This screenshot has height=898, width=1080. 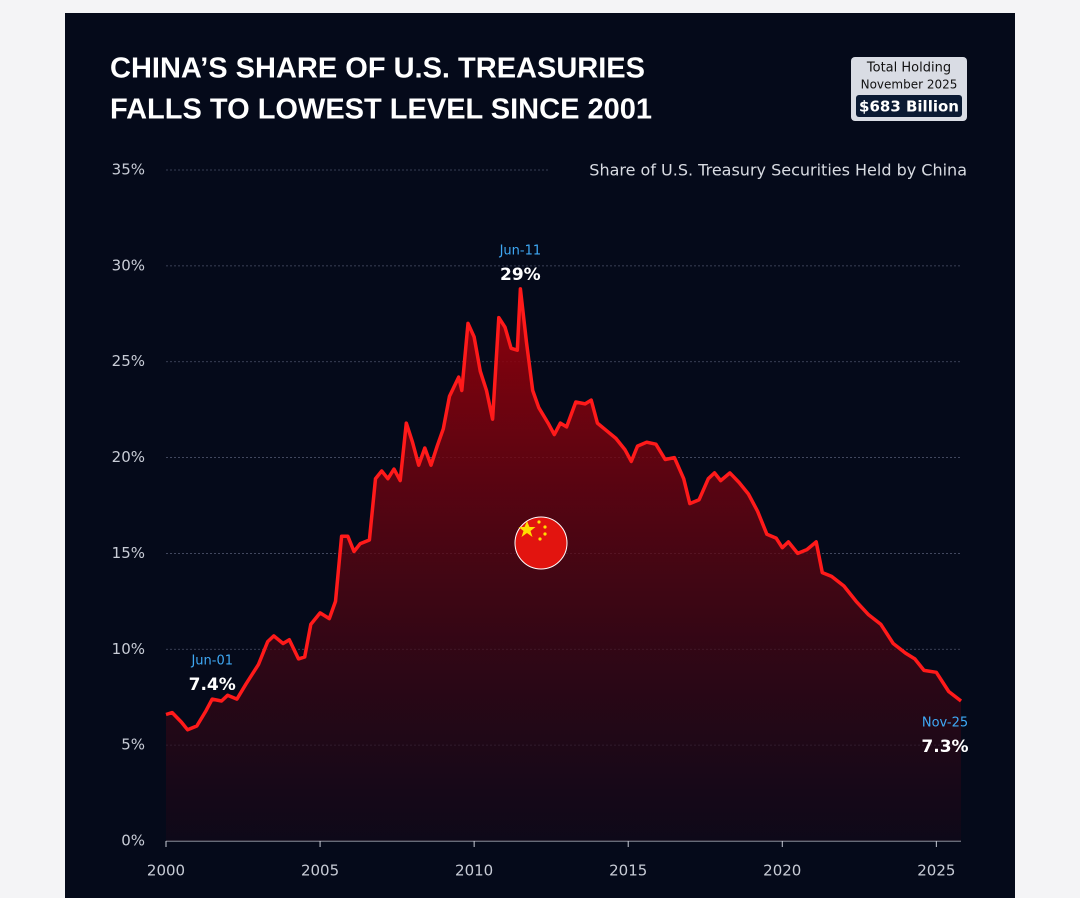 What do you see at coordinates (128, 361) in the screenshot?
I see `y-tick-label: 25%` at bounding box center [128, 361].